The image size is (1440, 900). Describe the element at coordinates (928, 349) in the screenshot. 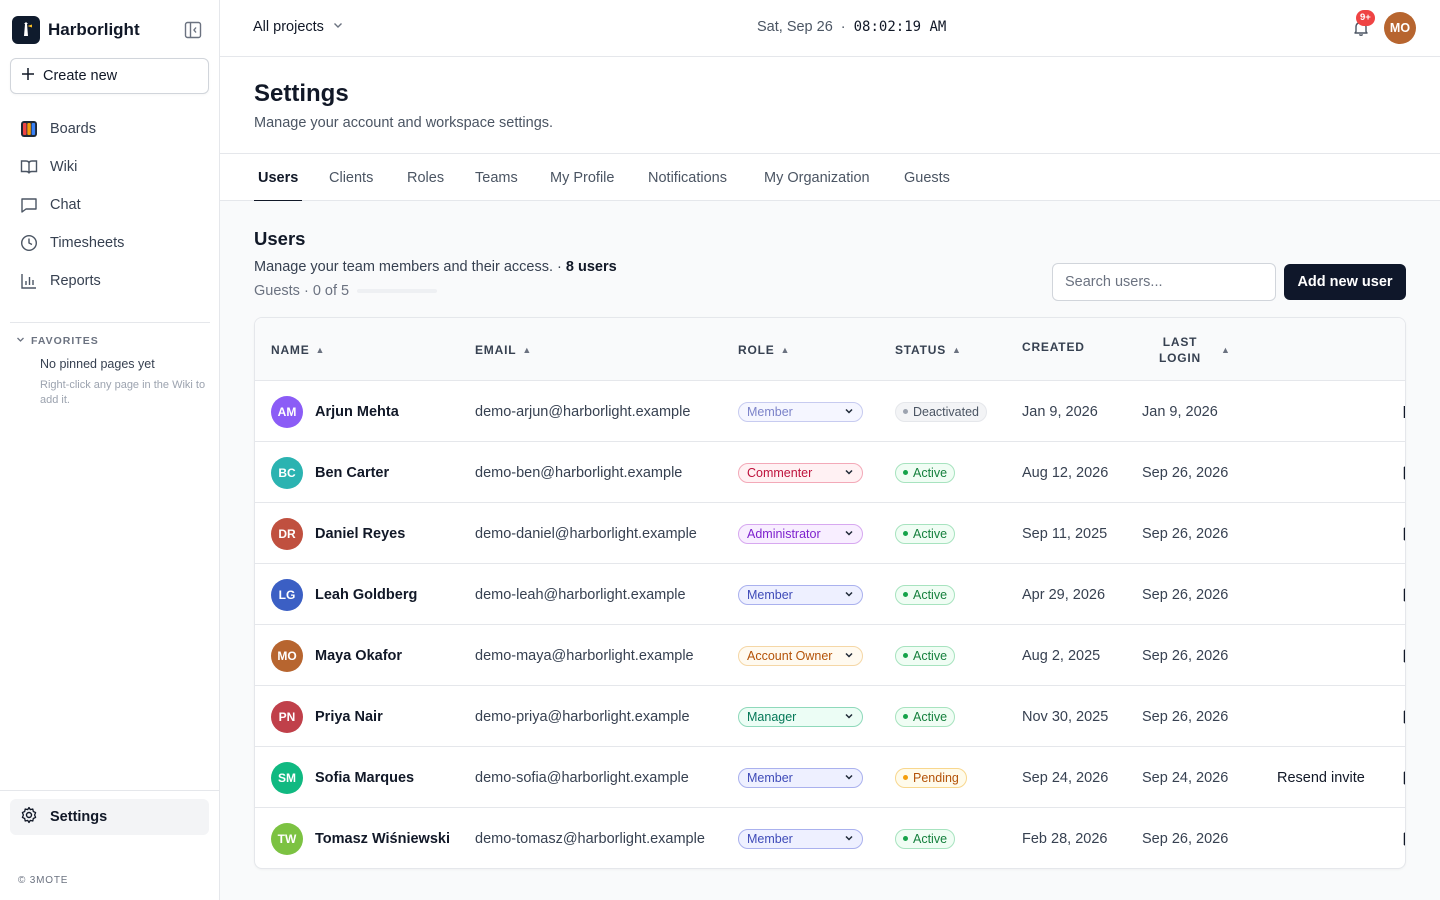

I see `column-header-status: STATUS ▲` at that location.